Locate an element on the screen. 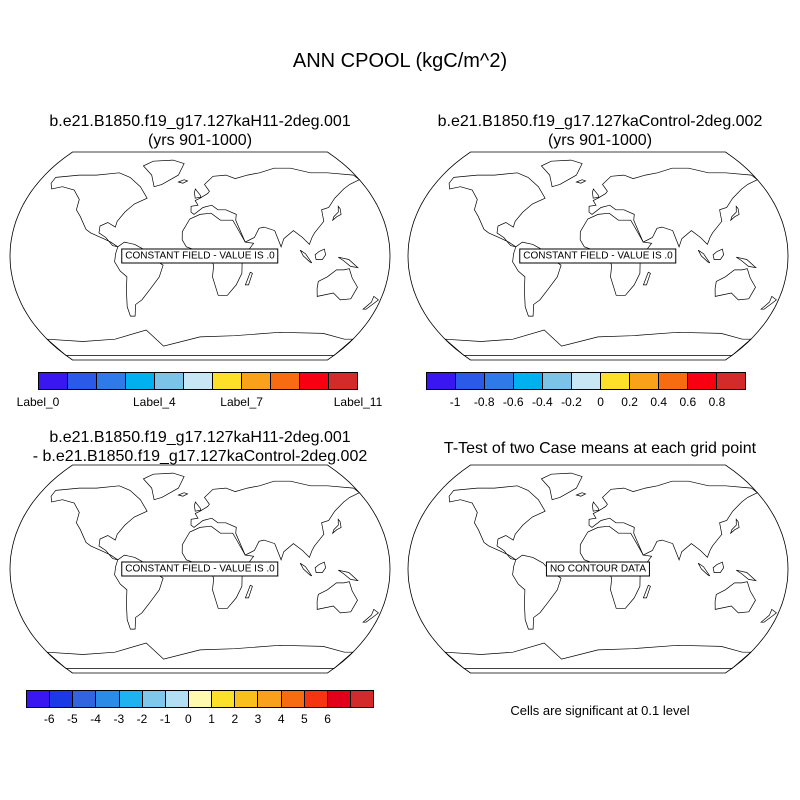 The width and height of the screenshot is (800, 800). panel-4-map: NO CONTOUR DATA is located at coordinates (598, 569).